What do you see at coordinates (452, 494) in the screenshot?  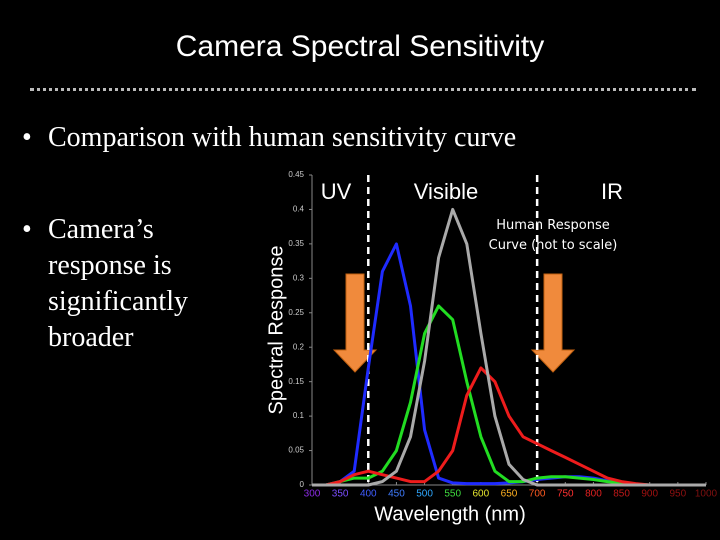 I see `x-tick-label: 550` at bounding box center [452, 494].